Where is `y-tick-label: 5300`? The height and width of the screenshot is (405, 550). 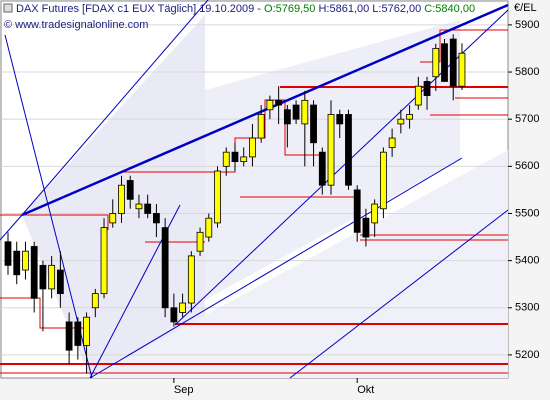
y-tick-label: 5300 is located at coordinates (527, 308).